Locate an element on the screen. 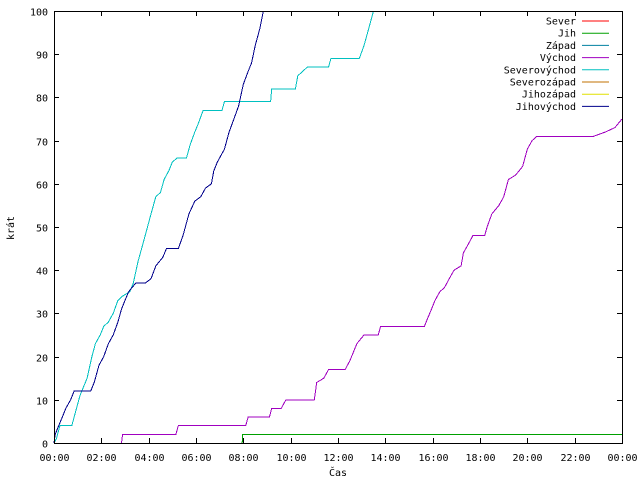 The height and width of the screenshot is (480, 640). y-tick-label: 90 is located at coordinates (42, 56).